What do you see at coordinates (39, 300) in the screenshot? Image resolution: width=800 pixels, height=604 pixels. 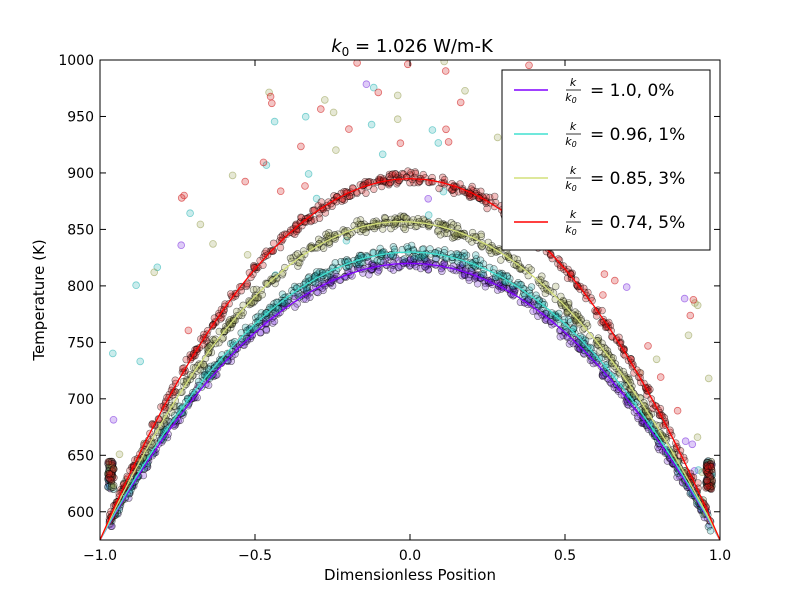 I see `y-axis-label: Temperature (K)` at bounding box center [39, 300].